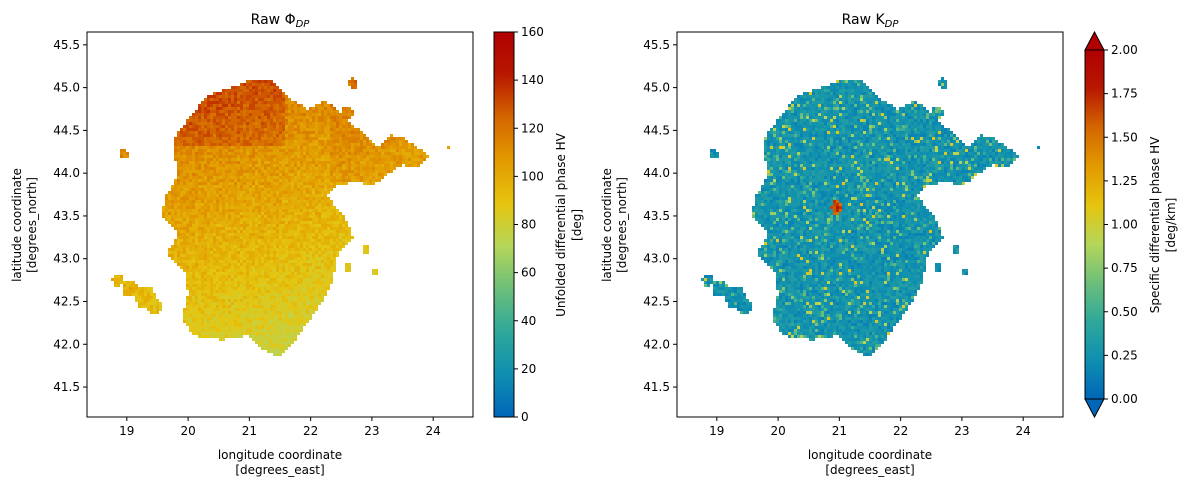 This screenshot has height=488, width=1189. I want to click on kdp-title: Raw KDP, so click(871, 21).